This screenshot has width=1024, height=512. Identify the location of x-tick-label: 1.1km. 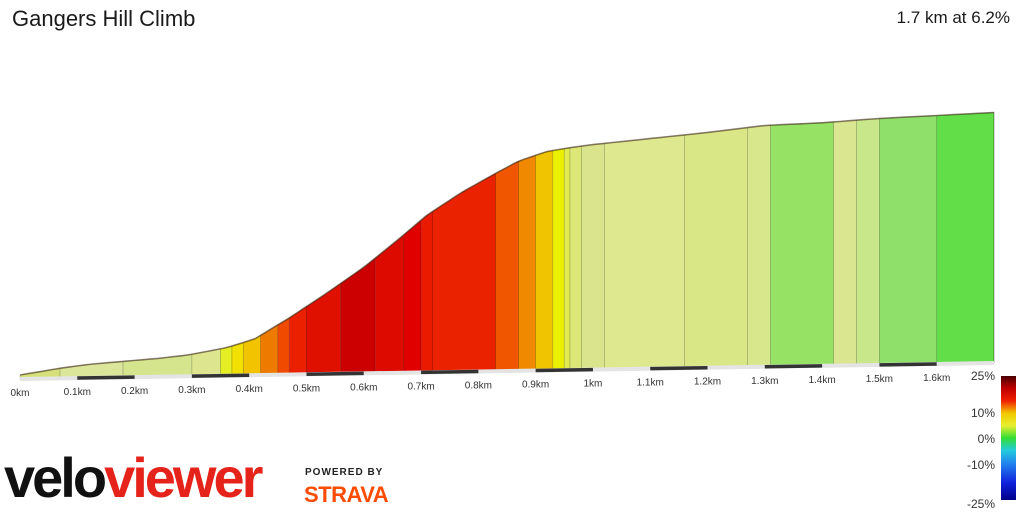
(650, 383).